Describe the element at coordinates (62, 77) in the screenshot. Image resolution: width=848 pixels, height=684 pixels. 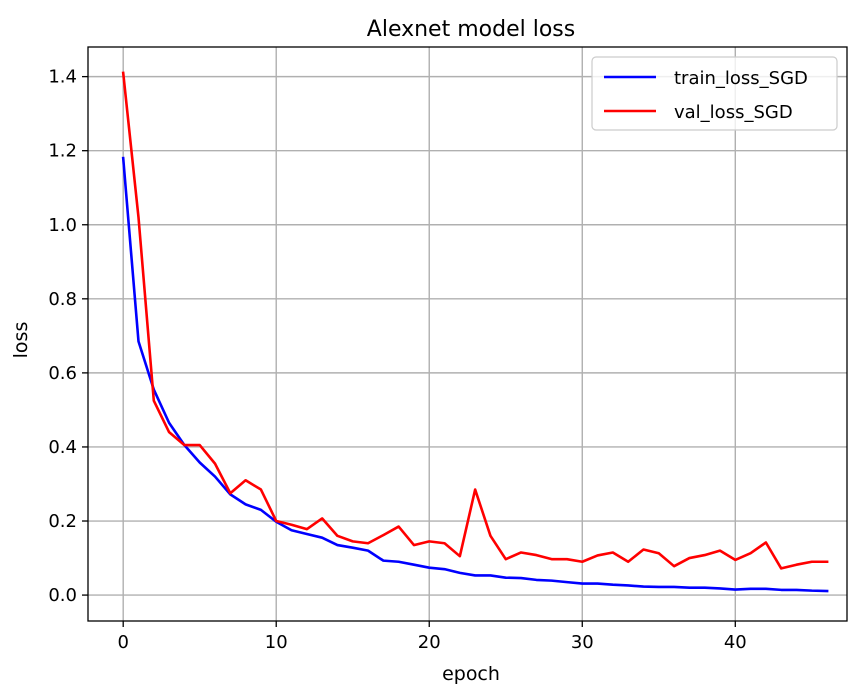
I see `y-tick-label: 1.4` at that location.